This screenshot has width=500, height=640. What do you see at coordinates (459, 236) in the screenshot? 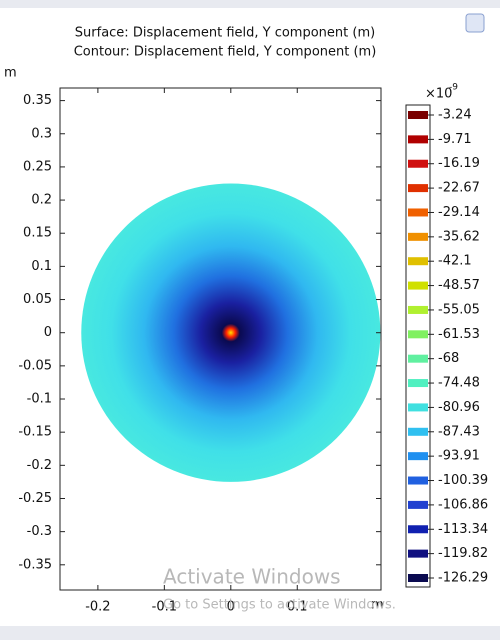
I see `colorbar-label: -35.62` at bounding box center [459, 236].